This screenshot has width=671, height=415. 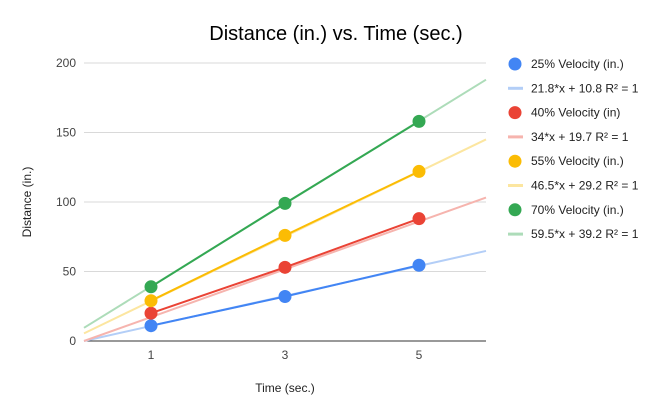 What do you see at coordinates (575, 113) in the screenshot?
I see `legend-series-label: 40% Velocity (in)` at bounding box center [575, 113].